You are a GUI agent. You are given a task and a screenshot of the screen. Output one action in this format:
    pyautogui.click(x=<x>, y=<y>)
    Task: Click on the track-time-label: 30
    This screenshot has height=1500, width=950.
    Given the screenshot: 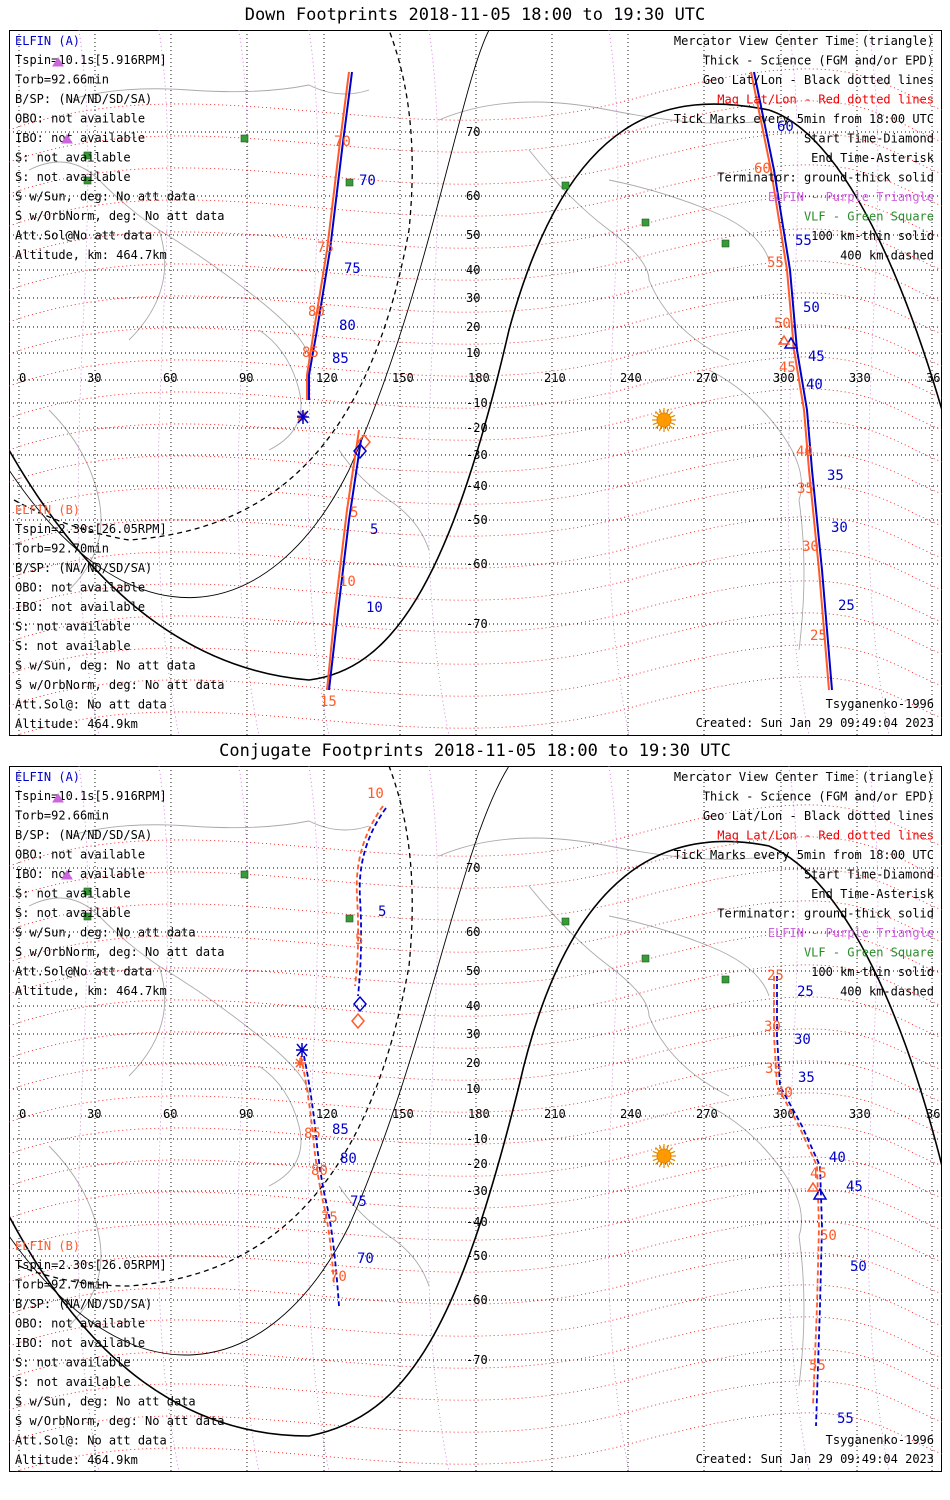 What is the action you would take?
    pyautogui.click(x=810, y=547)
    